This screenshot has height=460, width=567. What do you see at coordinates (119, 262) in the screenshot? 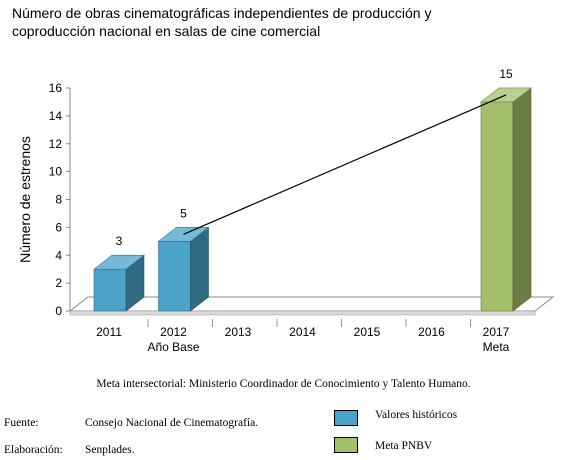
I see `bar-top-2011` at bounding box center [119, 262].